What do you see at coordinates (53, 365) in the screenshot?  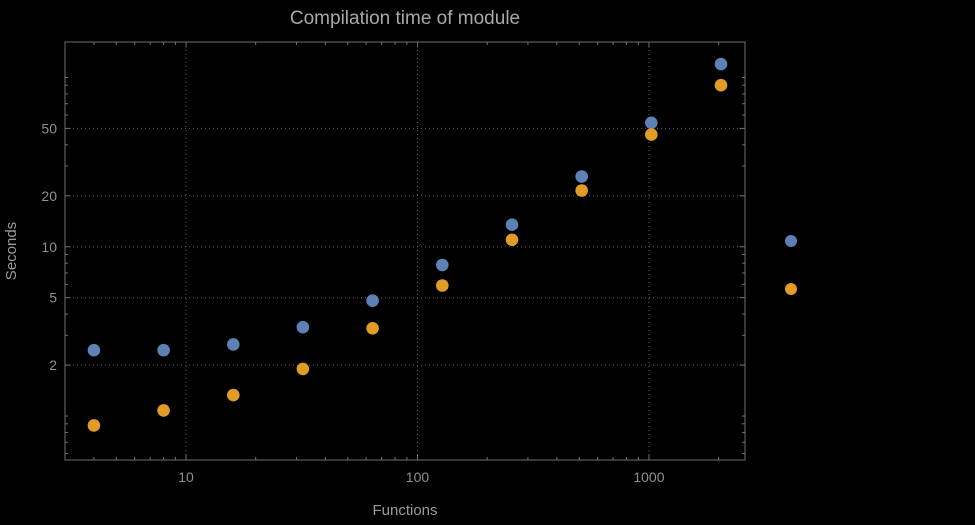 I see `y-tick-label: 2` at bounding box center [53, 365].